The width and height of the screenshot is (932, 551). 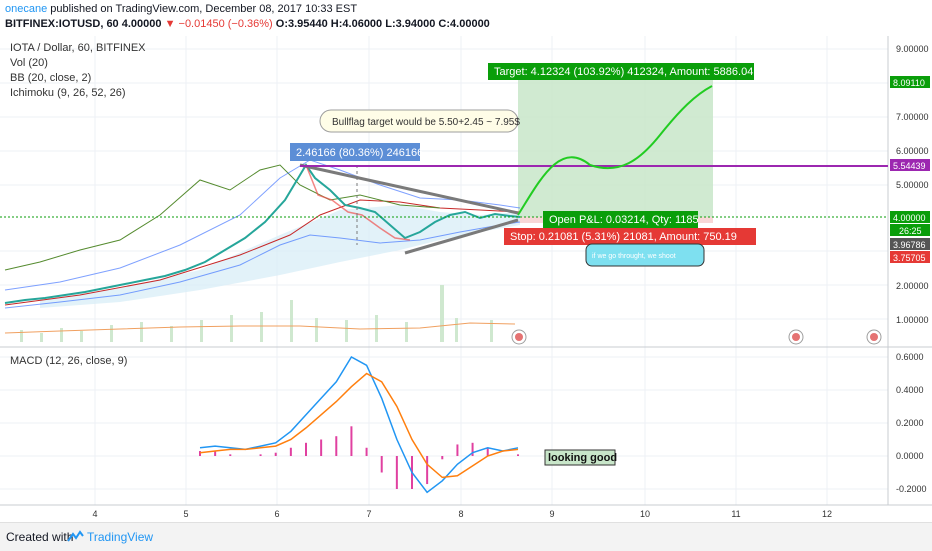 What do you see at coordinates (909, 218) in the screenshot?
I see `price-marker-last: 4.00000` at bounding box center [909, 218].